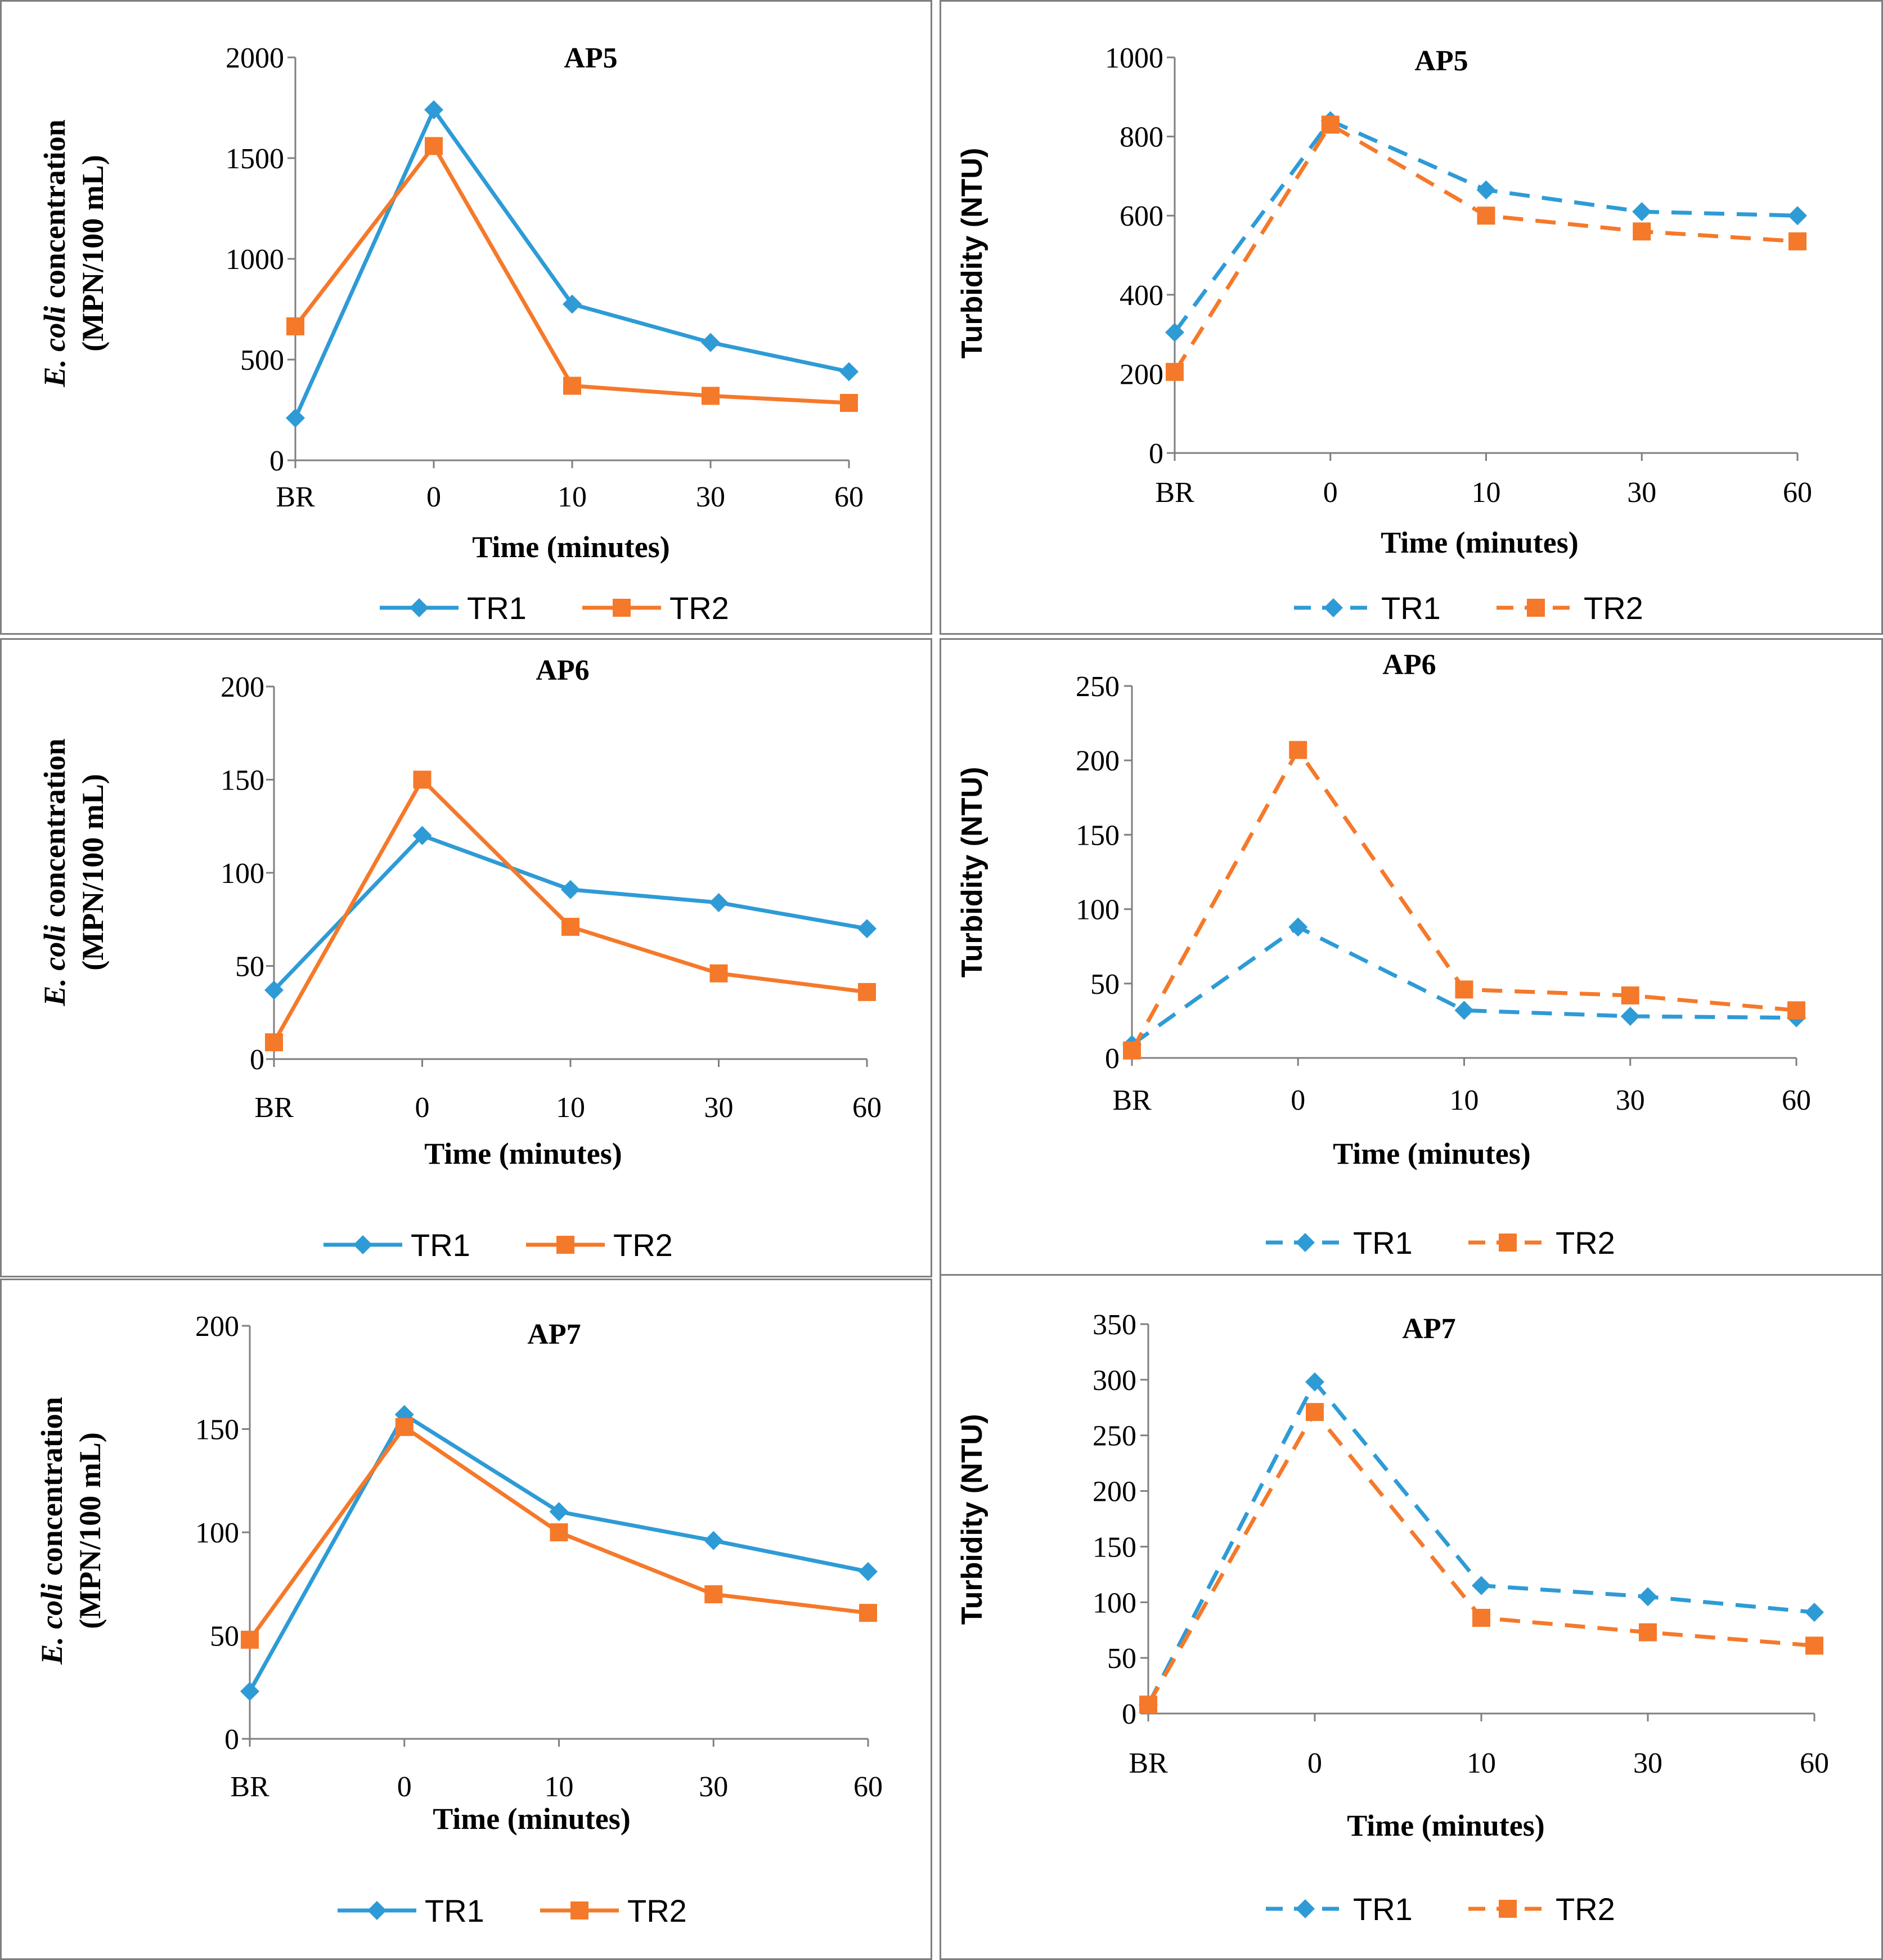 Image resolution: width=1883 pixels, height=1960 pixels. What do you see at coordinates (255, 159) in the screenshot?
I see `y-tick-label: 1500` at bounding box center [255, 159].